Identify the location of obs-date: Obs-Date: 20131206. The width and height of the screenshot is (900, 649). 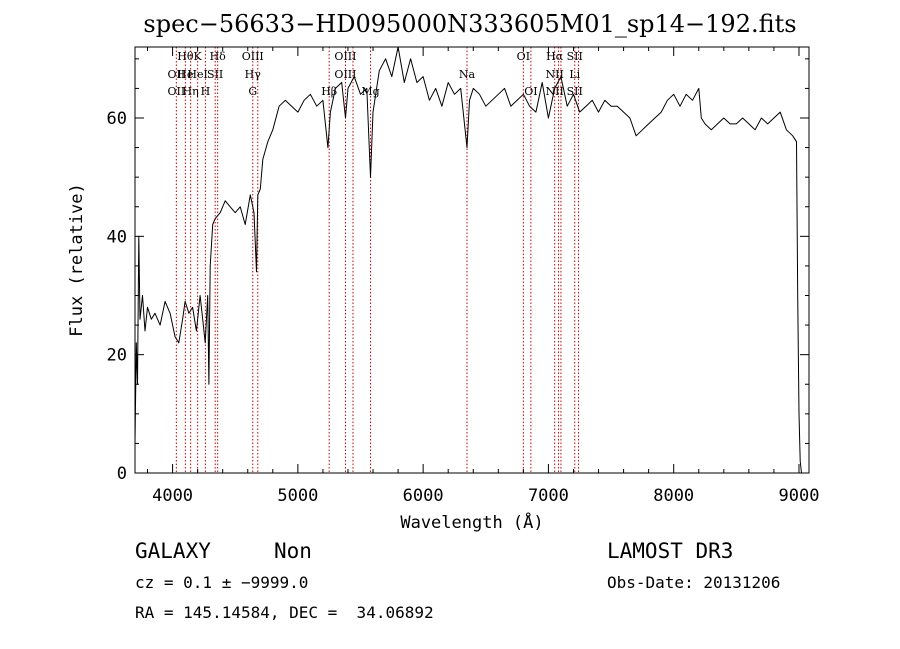
(694, 582).